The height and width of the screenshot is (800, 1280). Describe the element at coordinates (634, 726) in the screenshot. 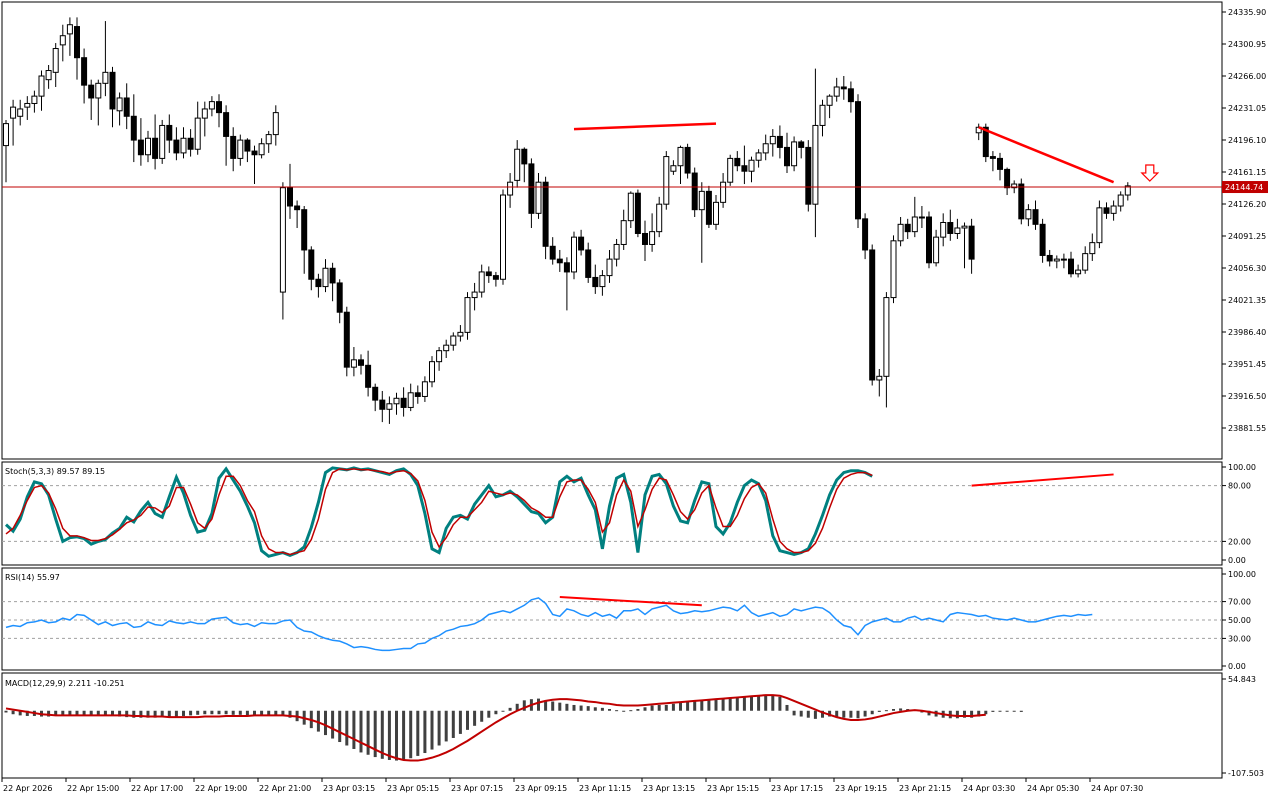

I see `macd-panel: 54.843 -107.503` at that location.